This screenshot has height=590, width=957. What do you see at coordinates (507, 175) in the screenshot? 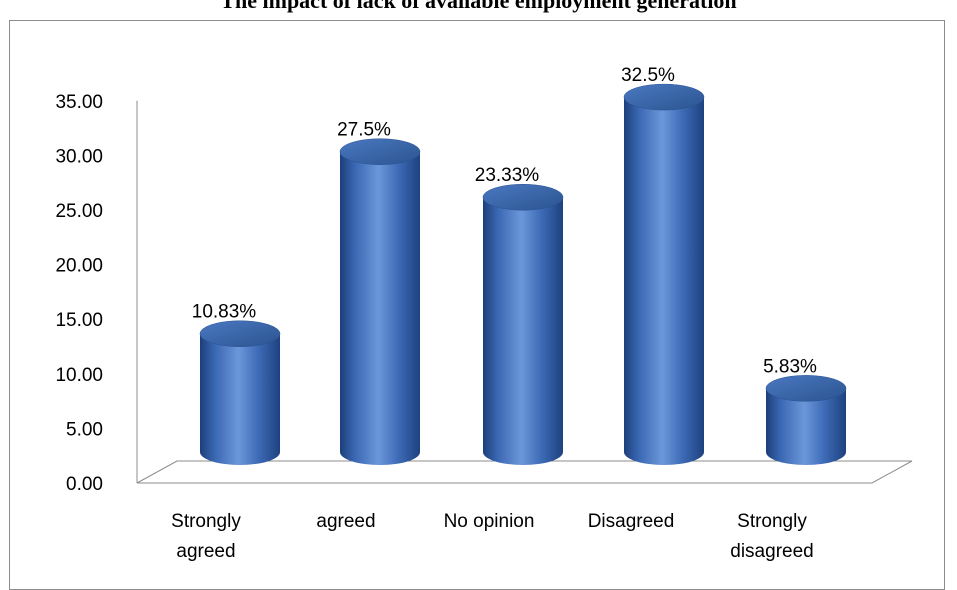
I see `data-label: 23.33%` at bounding box center [507, 175].